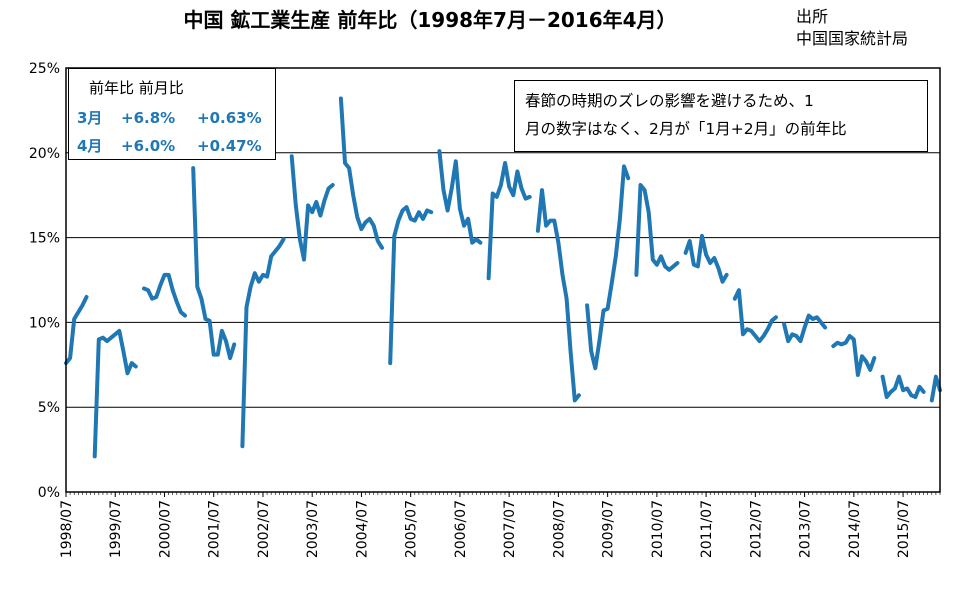 The height and width of the screenshot is (596, 962). What do you see at coordinates (510, 529) in the screenshot?
I see `x-tick-label: 2007/07` at bounding box center [510, 529].